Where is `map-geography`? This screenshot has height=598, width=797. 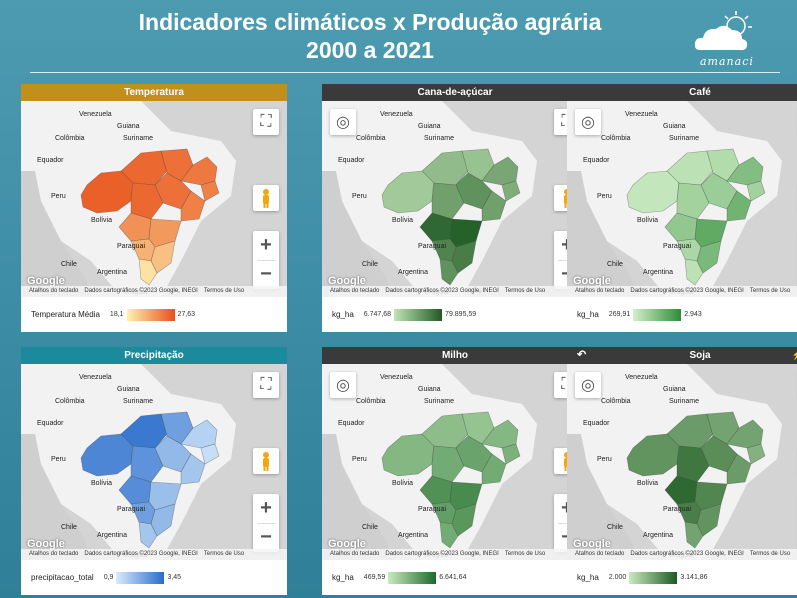
map-geography is located at coordinates (682, 462).